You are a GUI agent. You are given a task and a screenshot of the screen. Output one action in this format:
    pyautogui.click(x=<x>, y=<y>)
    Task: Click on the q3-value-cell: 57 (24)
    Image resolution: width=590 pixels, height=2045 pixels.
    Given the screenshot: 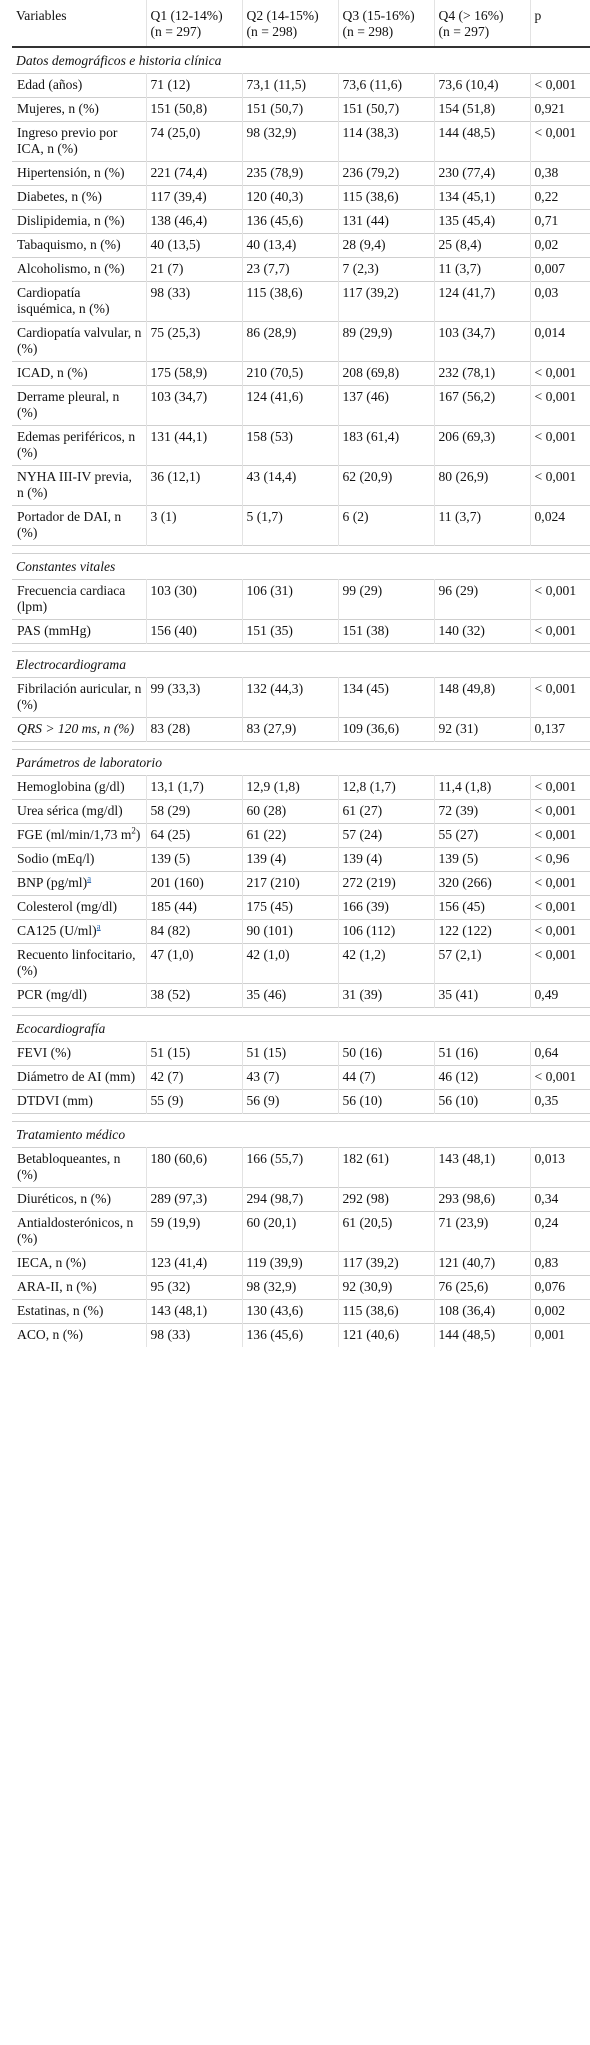 What is the action you would take?
    pyautogui.click(x=385, y=835)
    